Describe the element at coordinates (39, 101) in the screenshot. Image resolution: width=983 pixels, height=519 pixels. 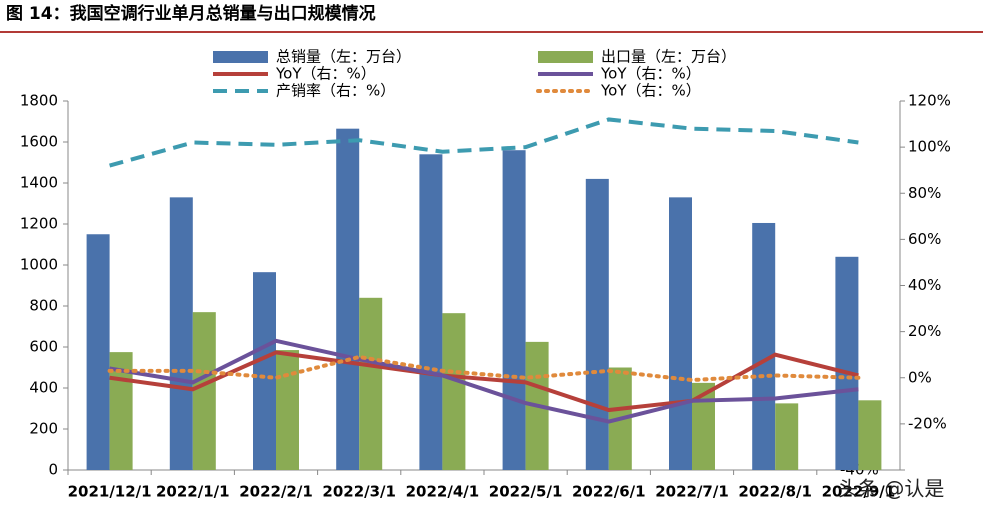
I see `y-tick-label: 1800` at that location.